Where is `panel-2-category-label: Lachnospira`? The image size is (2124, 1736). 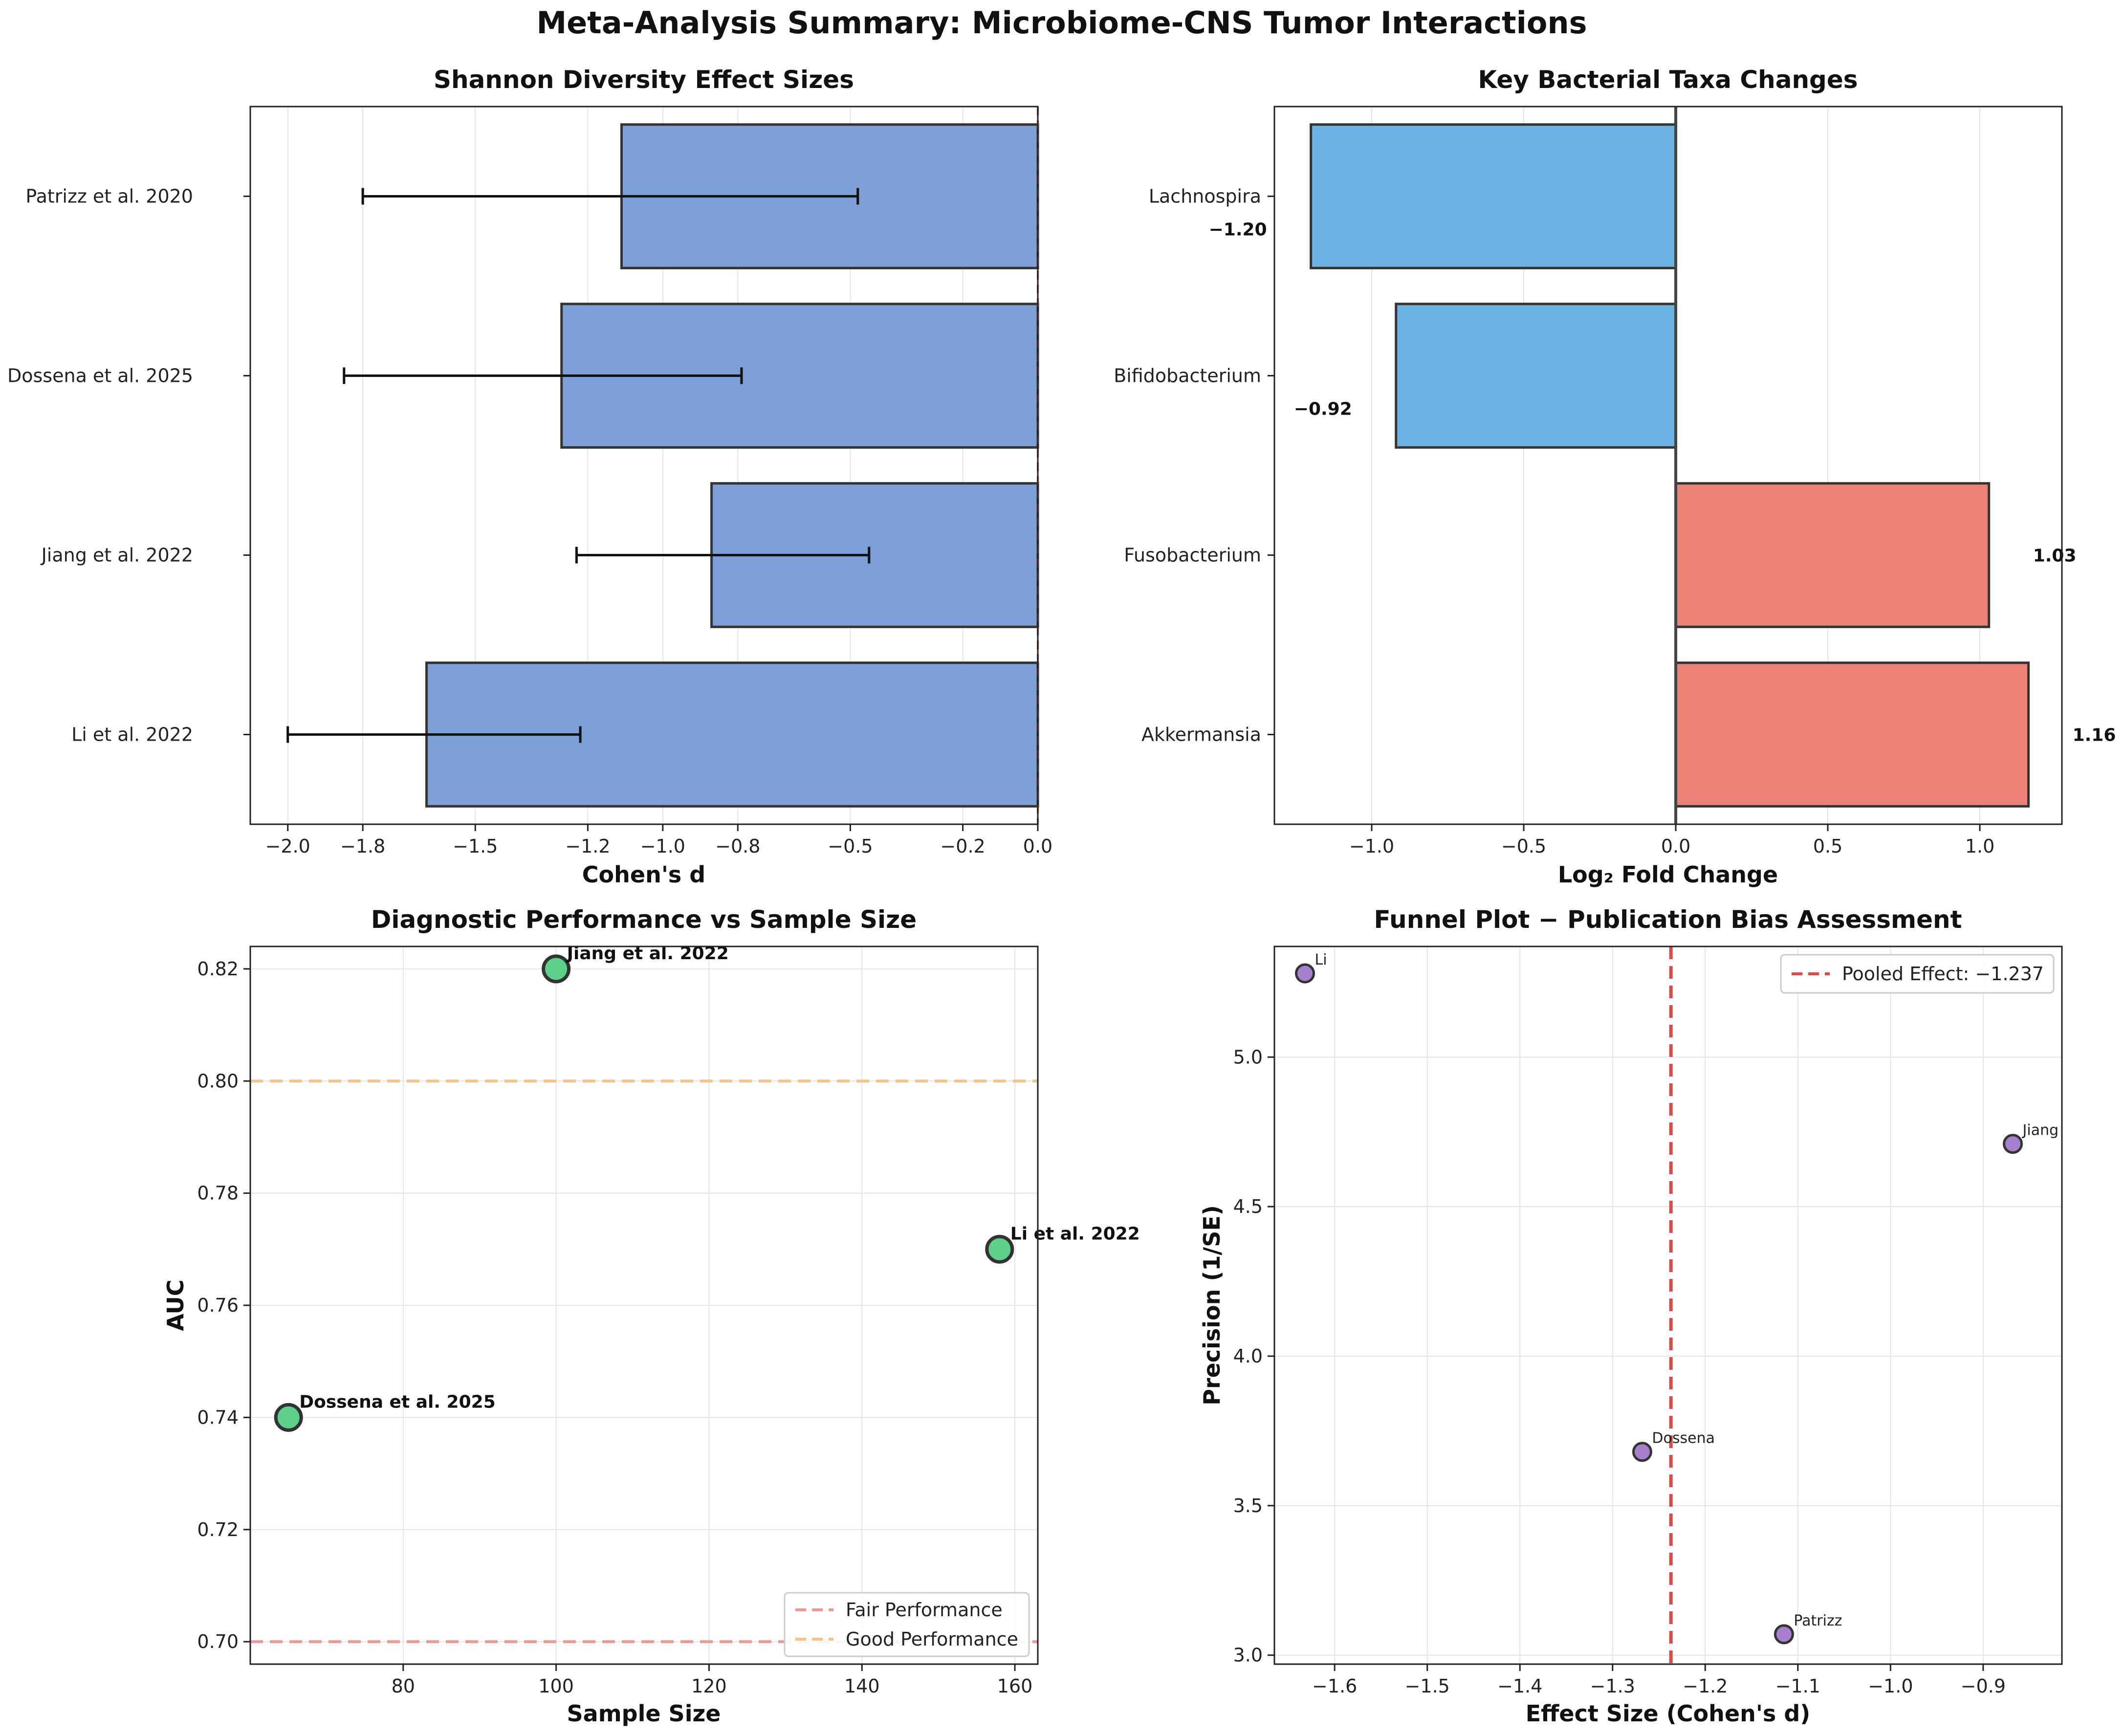 panel-2-category-label: Lachnospira is located at coordinates (1205, 197).